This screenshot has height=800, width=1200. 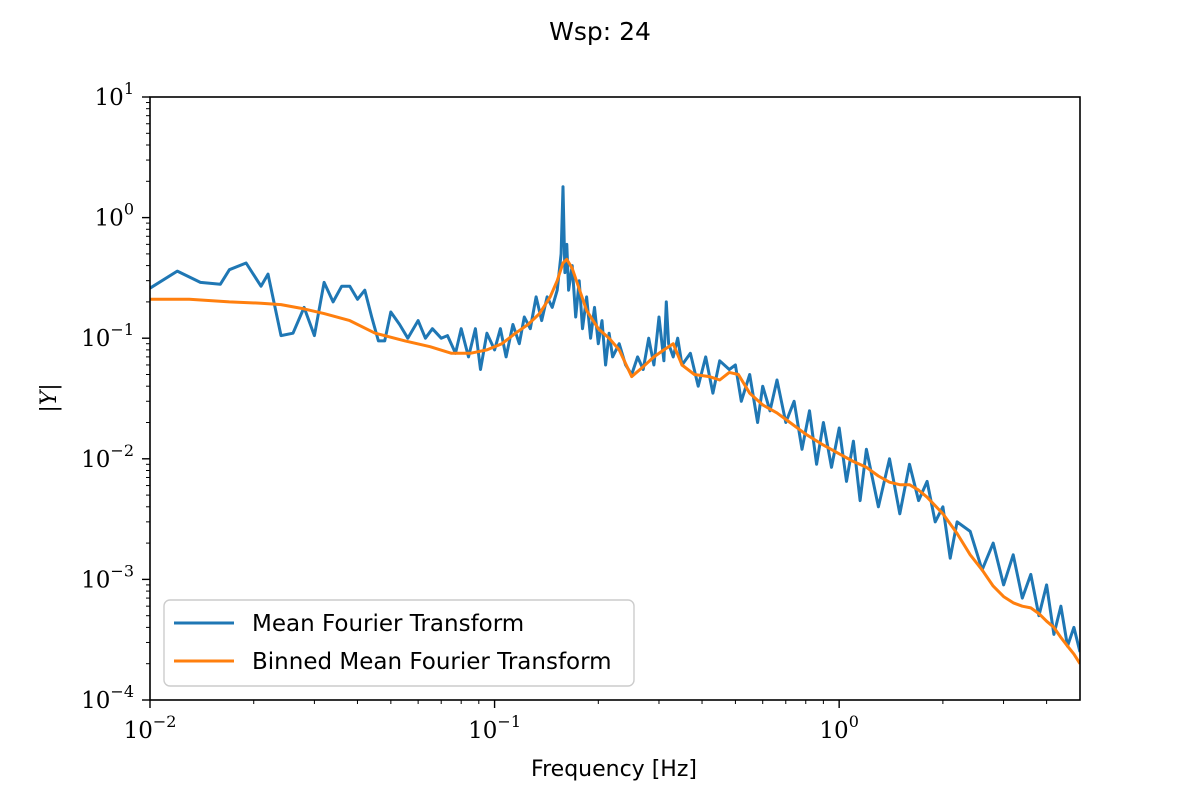 I want to click on legend-label-mean: Mean Fourier Transform, so click(x=388, y=624).